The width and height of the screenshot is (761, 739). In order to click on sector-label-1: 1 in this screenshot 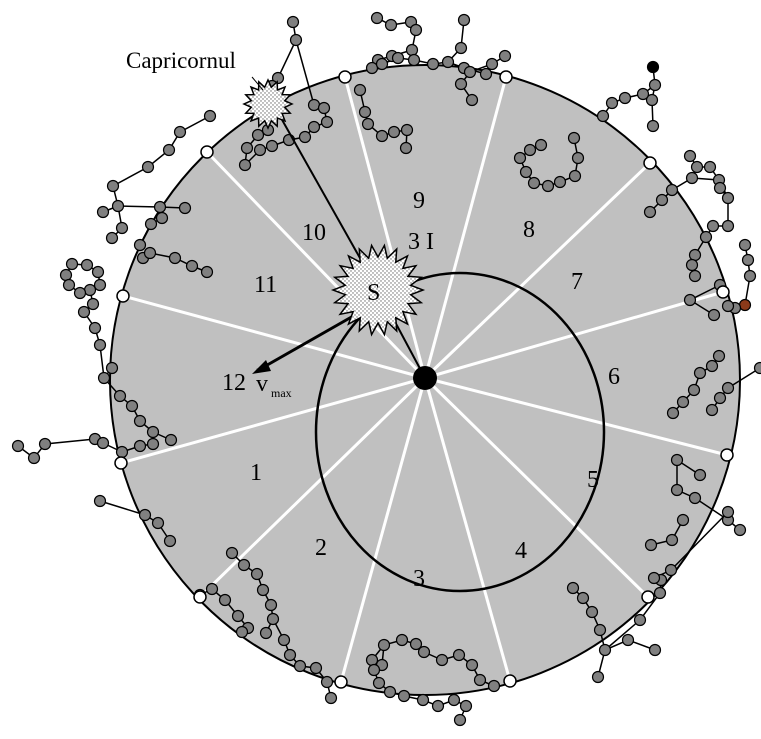, I will do `click(256, 473)`.